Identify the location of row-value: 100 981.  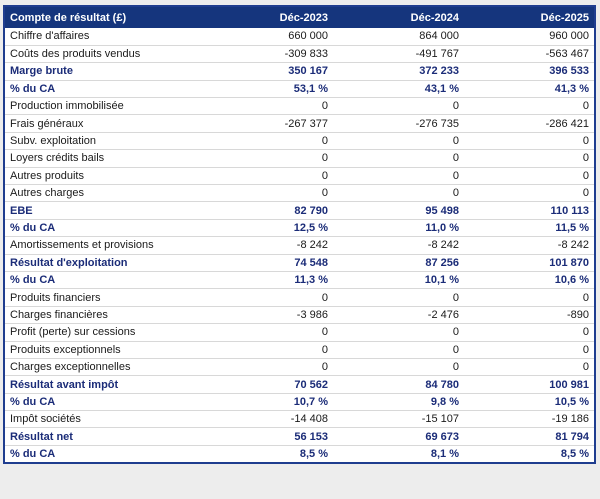
(529, 384).